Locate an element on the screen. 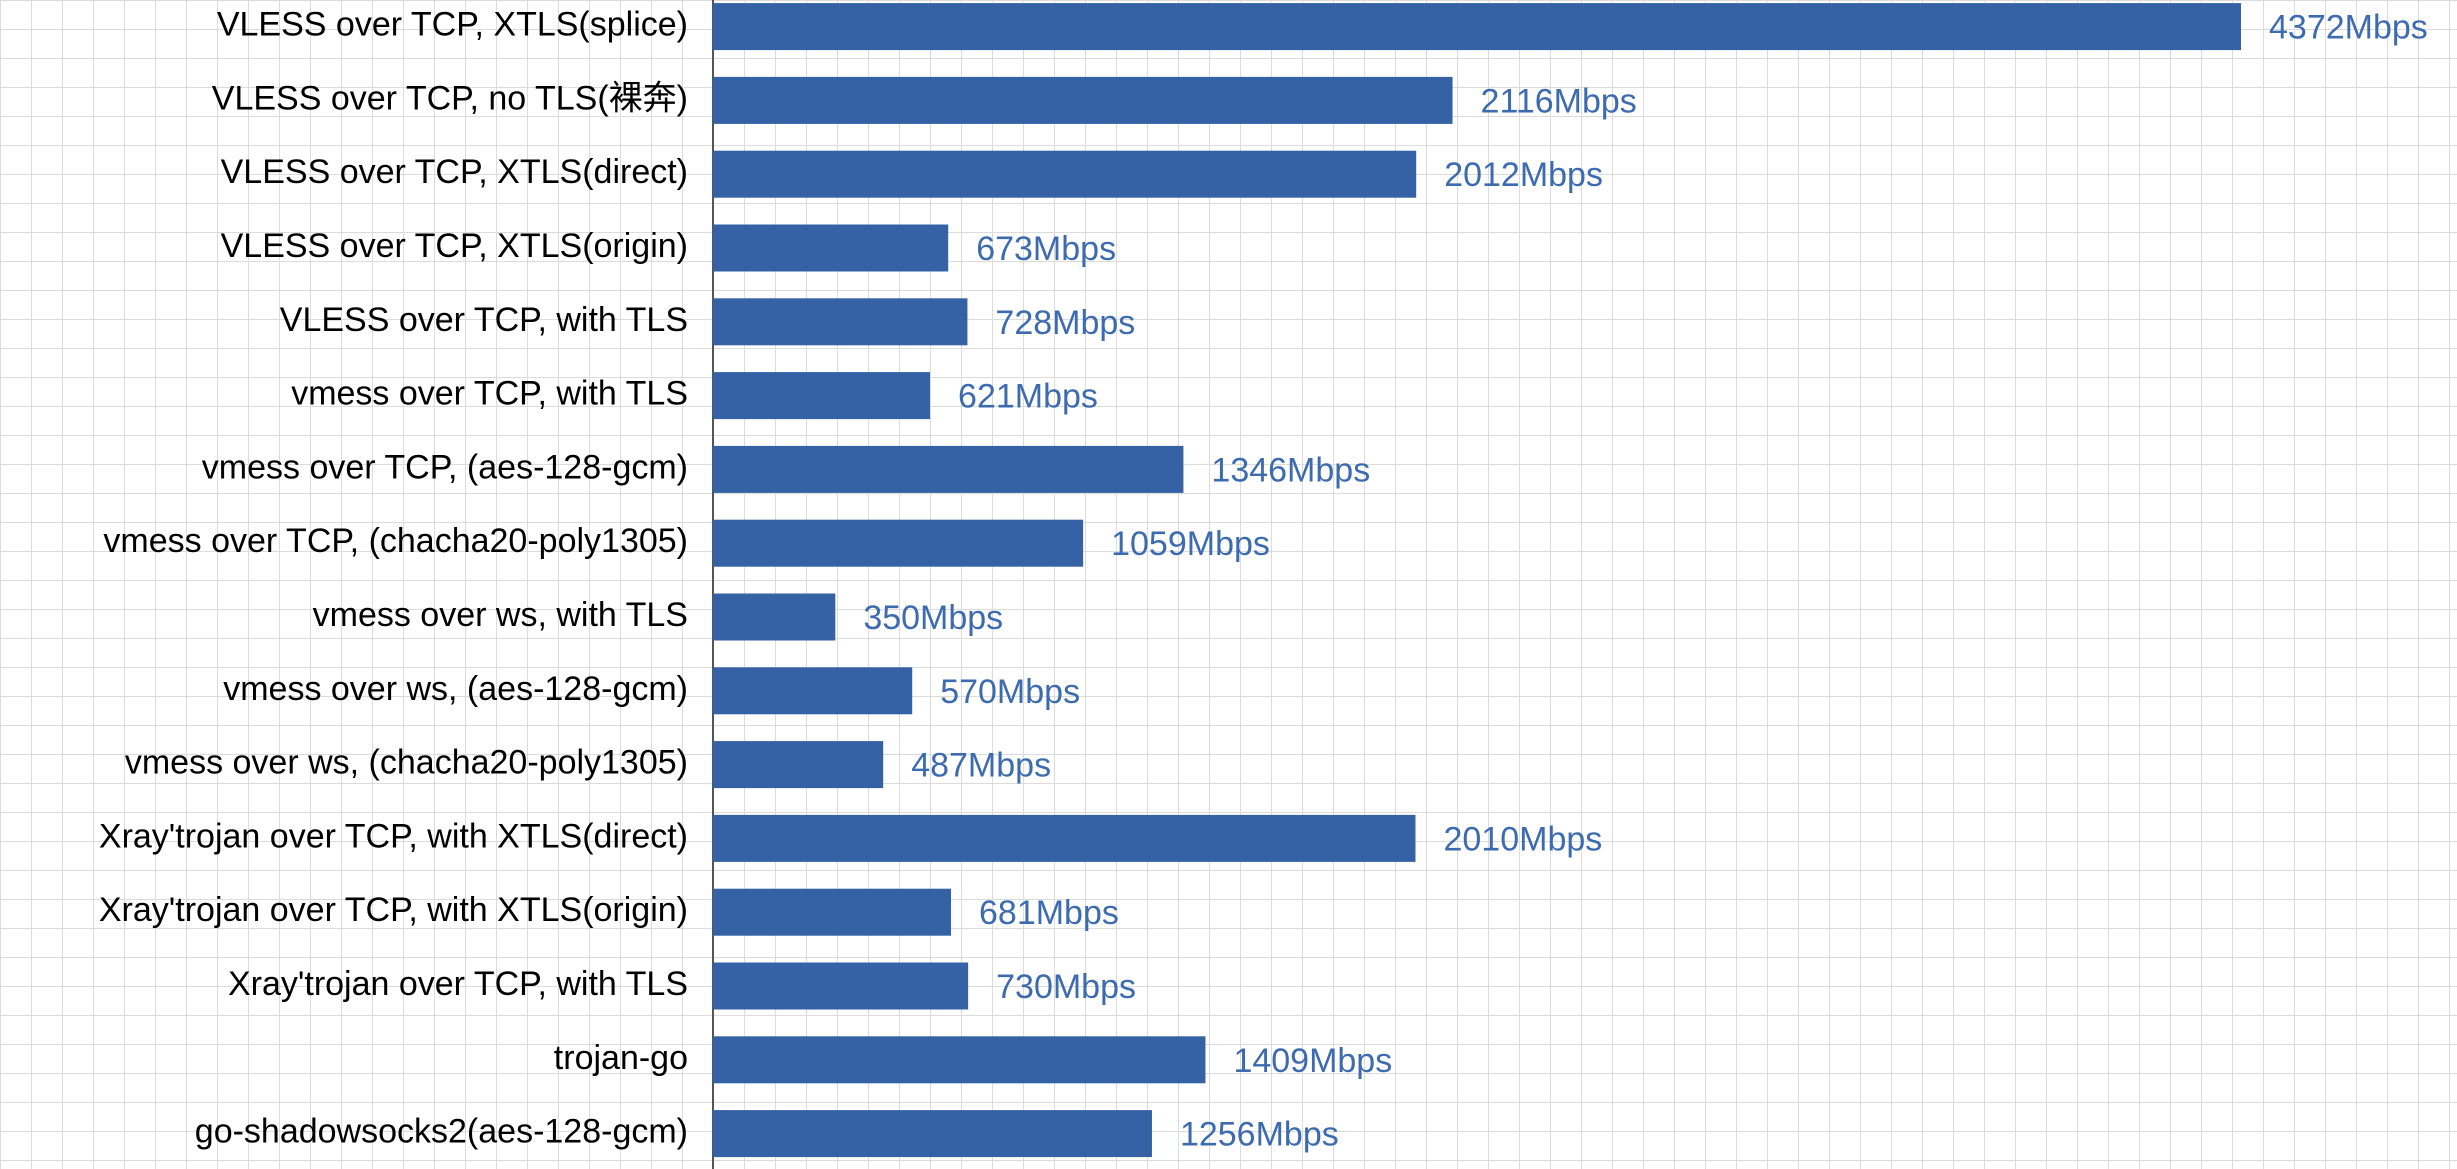 The image size is (2457, 1169). category-label: Xray'trojan over TCP, with XTLS(origin) is located at coordinates (393, 910).